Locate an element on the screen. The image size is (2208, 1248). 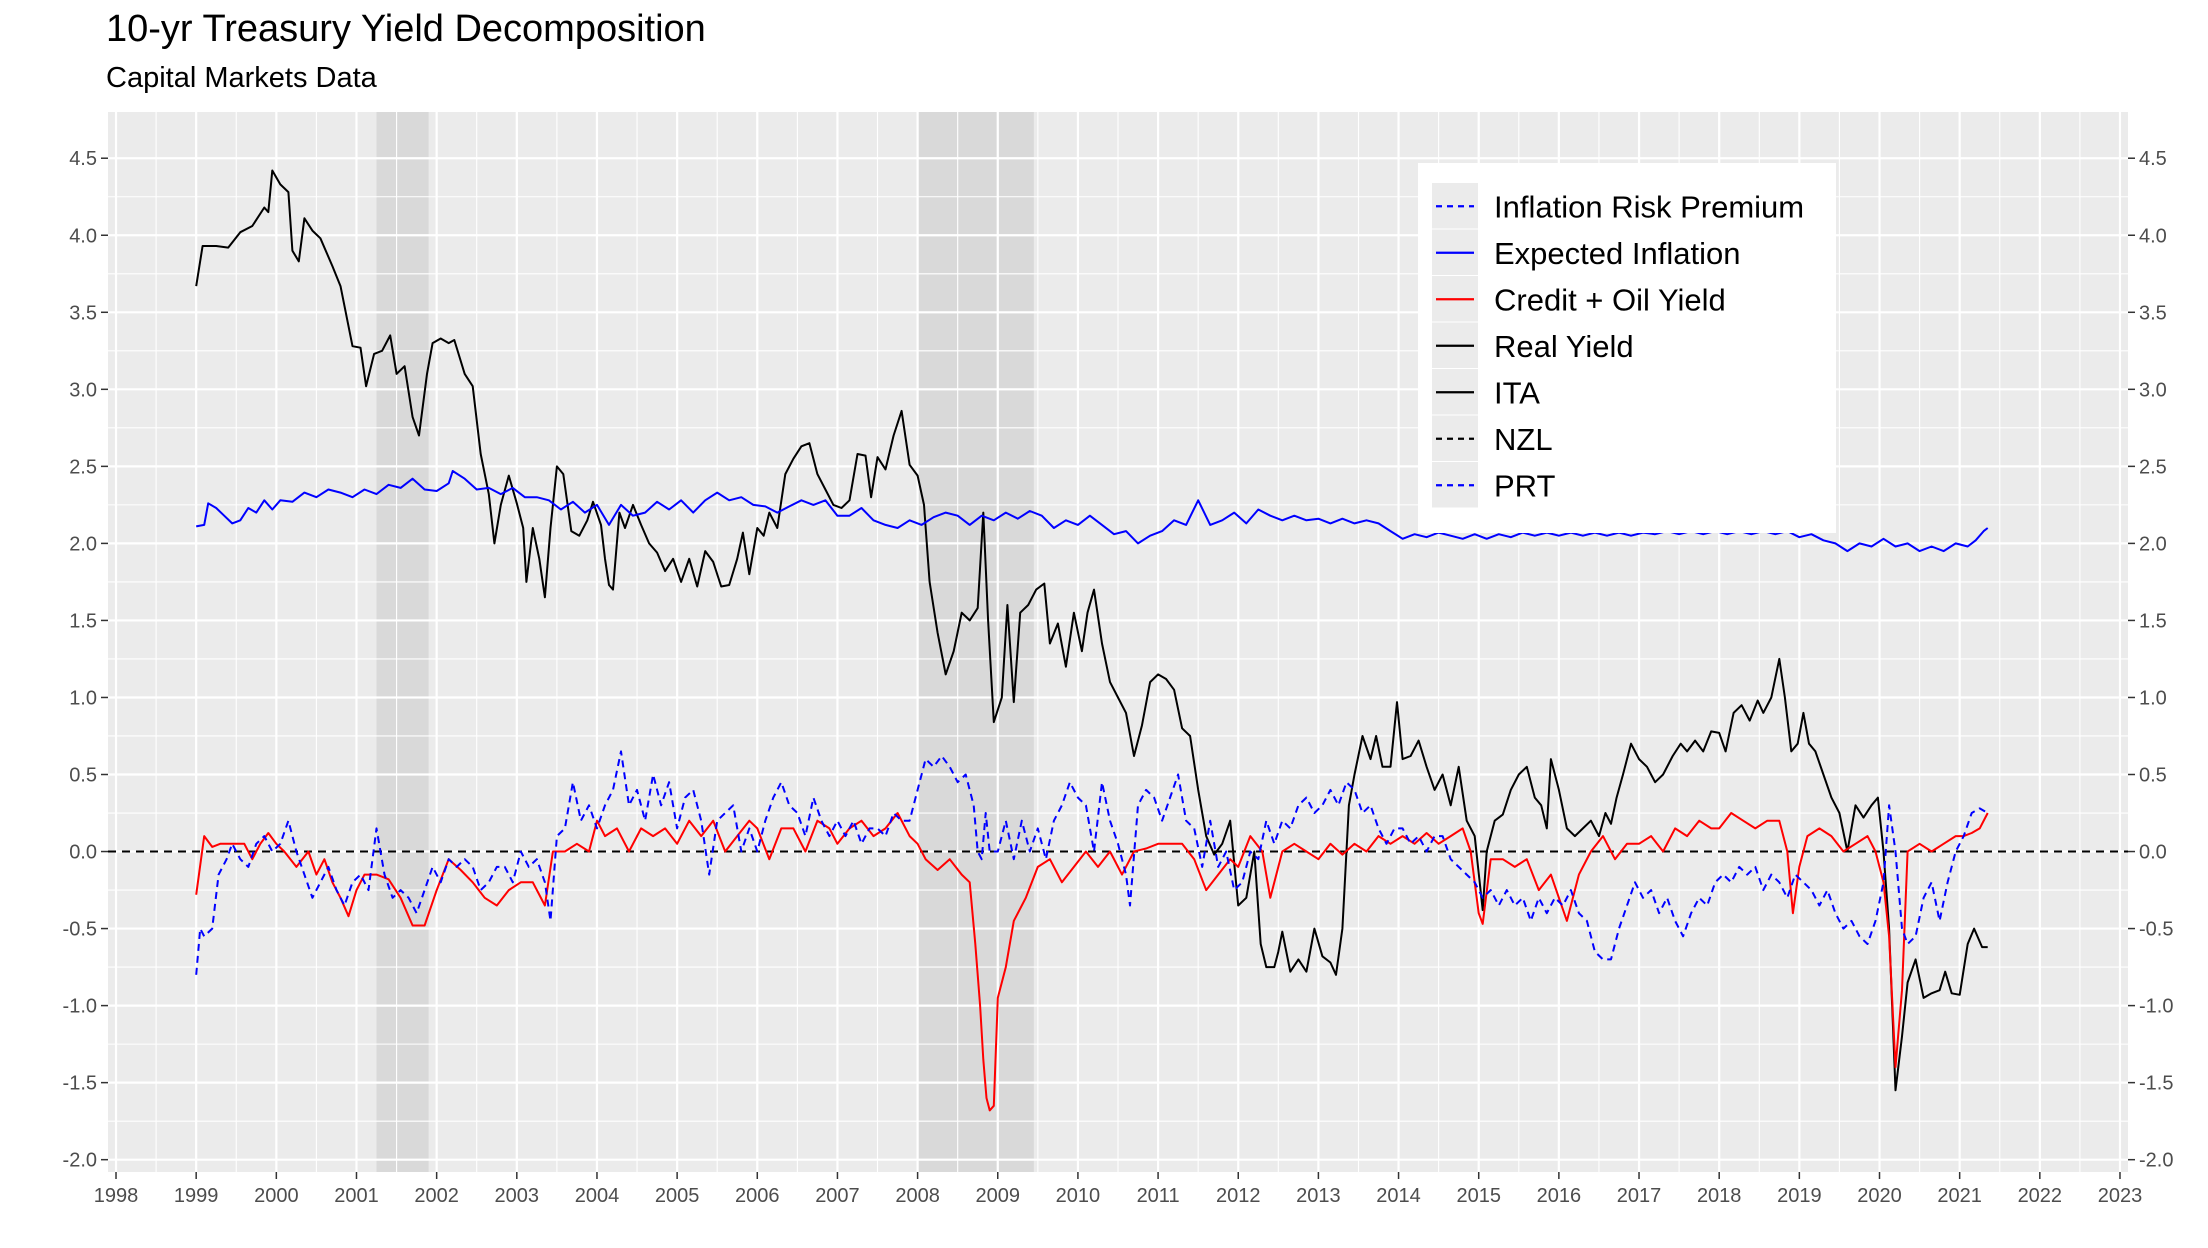
legend-label: Expected Inflation is located at coordinates (1617, 253).